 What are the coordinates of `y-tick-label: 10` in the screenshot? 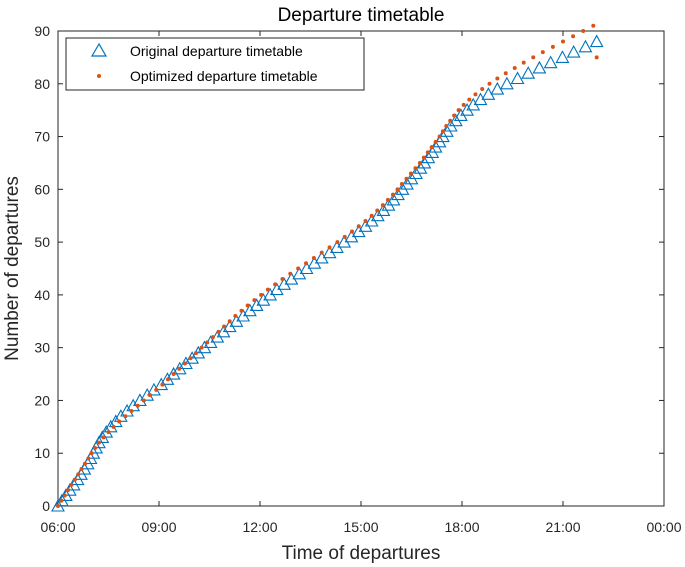 It's located at (42, 453).